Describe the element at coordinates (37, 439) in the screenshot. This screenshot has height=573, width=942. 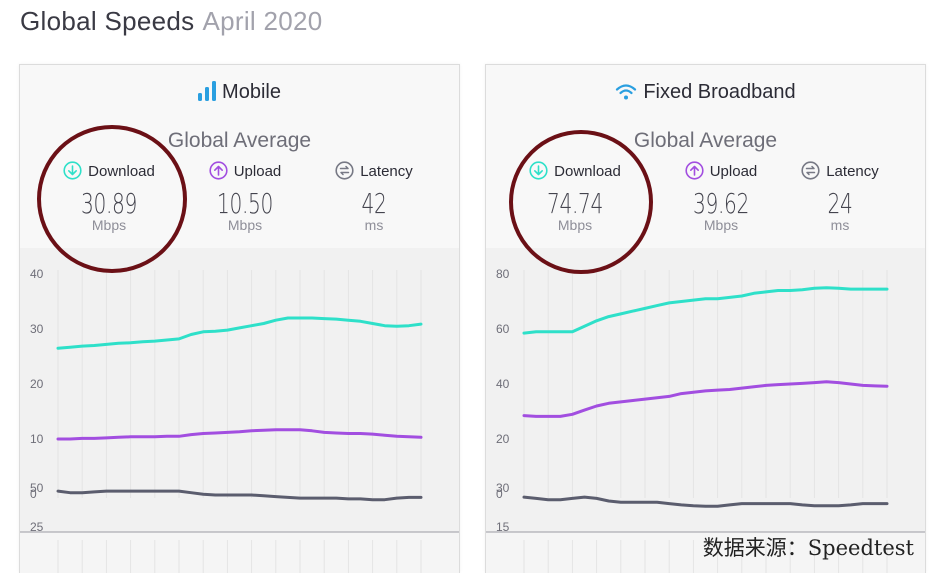
I see `y-tick-label: 10` at that location.